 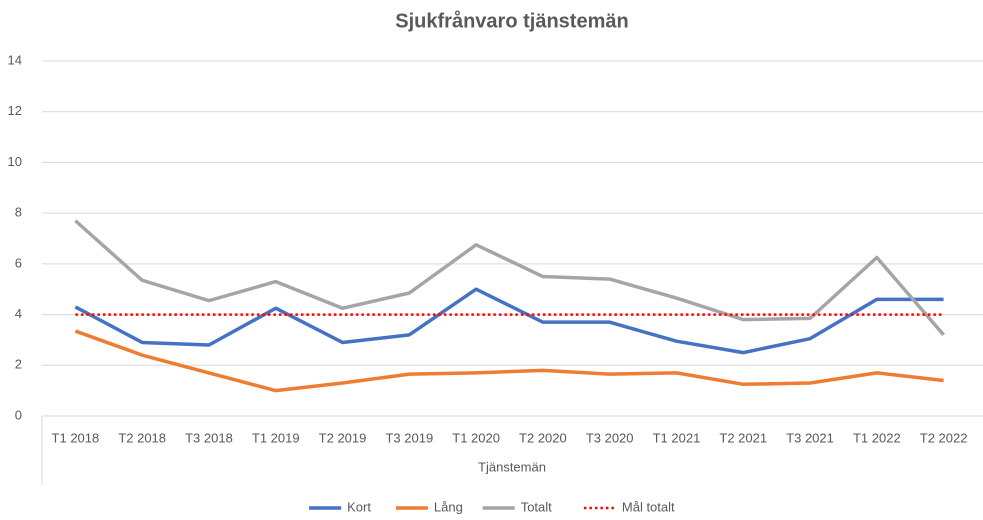 What do you see at coordinates (276, 437) in the screenshot?
I see `x-tick-label: T1 2019` at bounding box center [276, 437].